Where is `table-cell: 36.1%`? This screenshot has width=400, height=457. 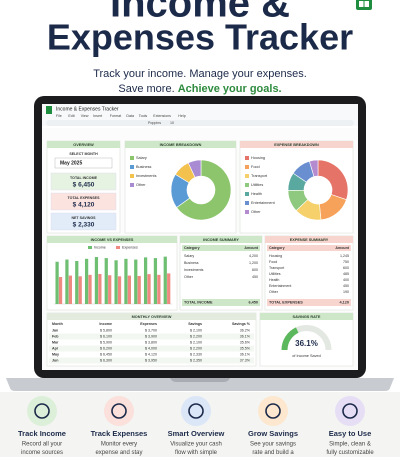 table-cell: 36.1% is located at coordinates (245, 354).